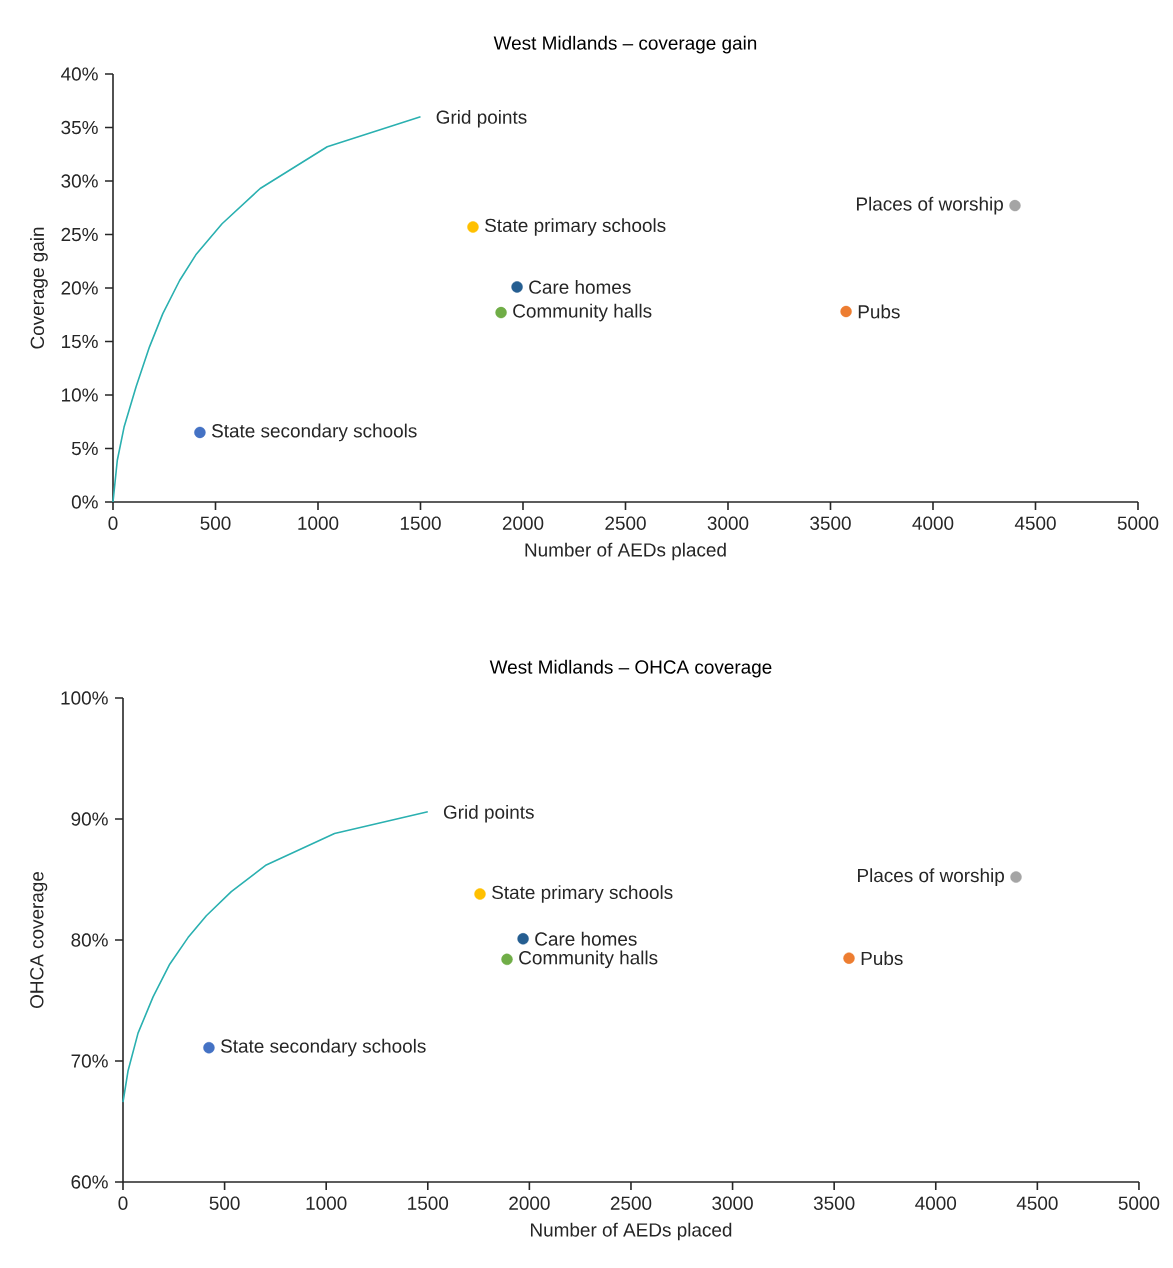 The height and width of the screenshot is (1268, 1173). I want to click on y-tick-label: 5%, so click(84, 448).